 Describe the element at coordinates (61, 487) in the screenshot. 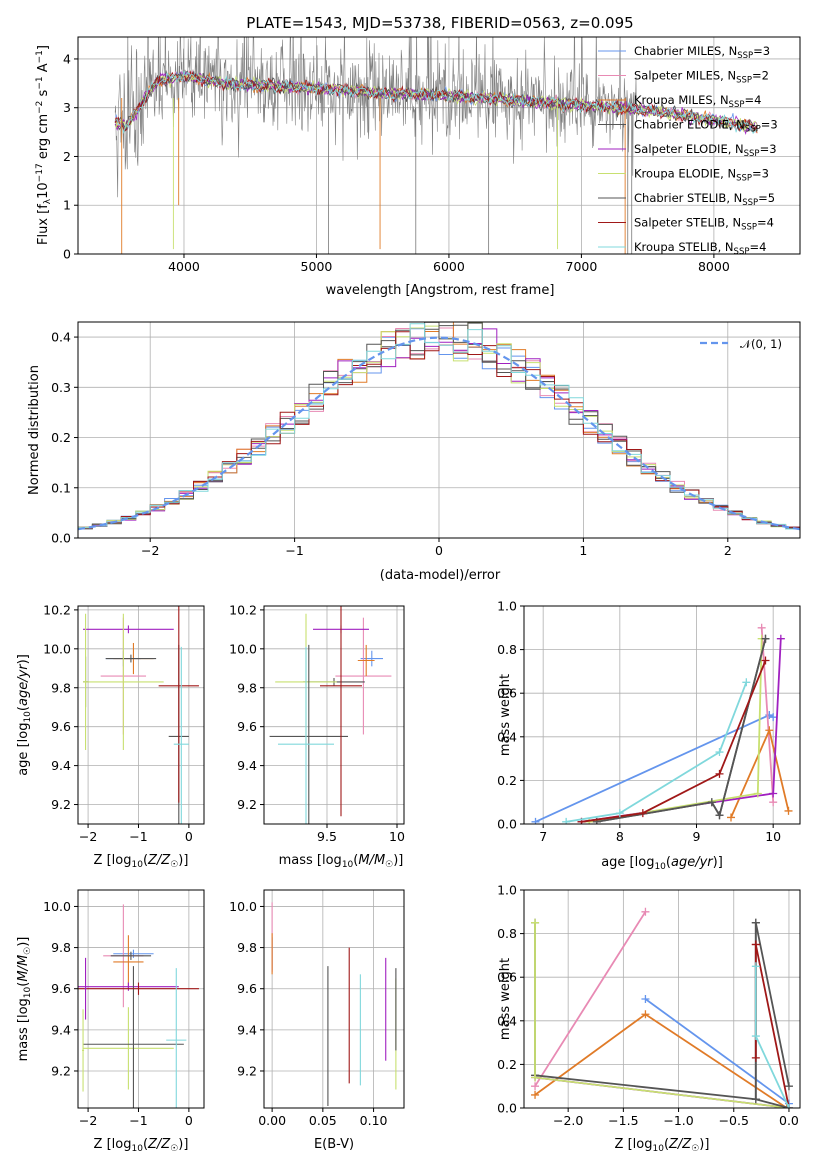

I see `y-tick-label: 0.1` at that location.